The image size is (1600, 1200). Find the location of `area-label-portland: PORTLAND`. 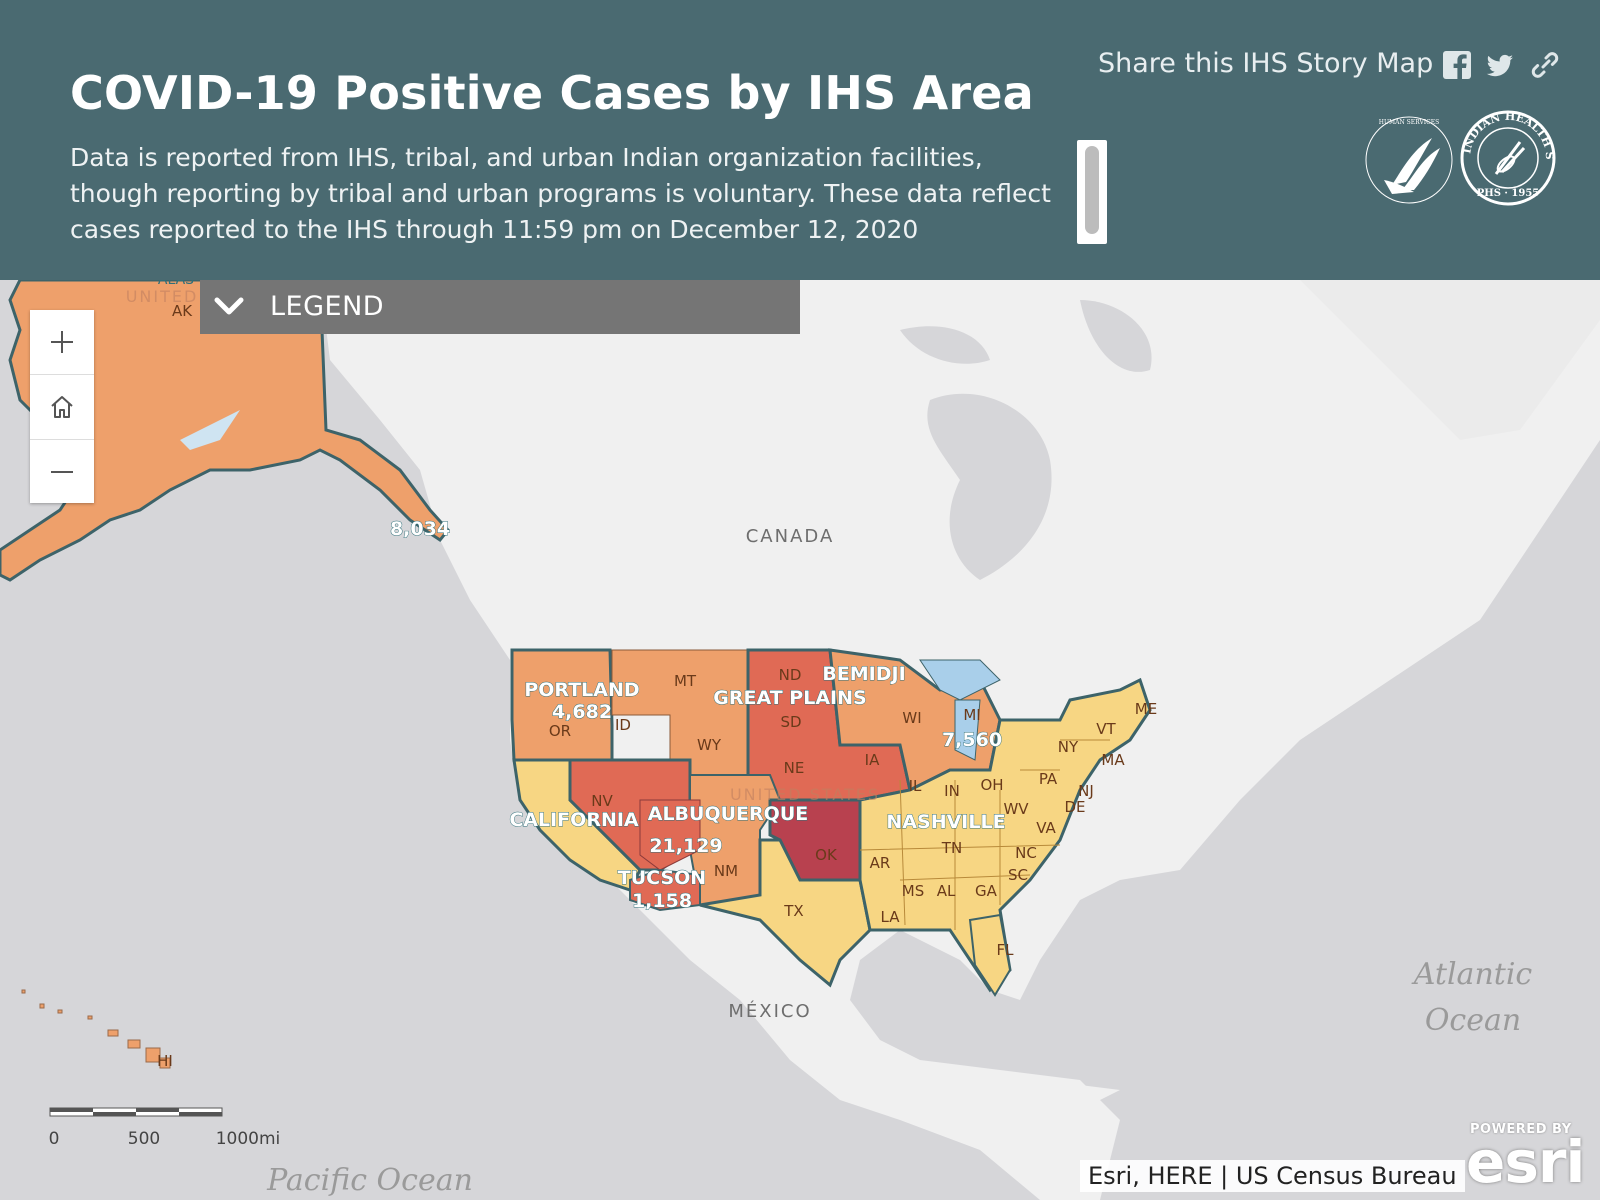

area-label-portland: PORTLAND is located at coordinates (581, 690).